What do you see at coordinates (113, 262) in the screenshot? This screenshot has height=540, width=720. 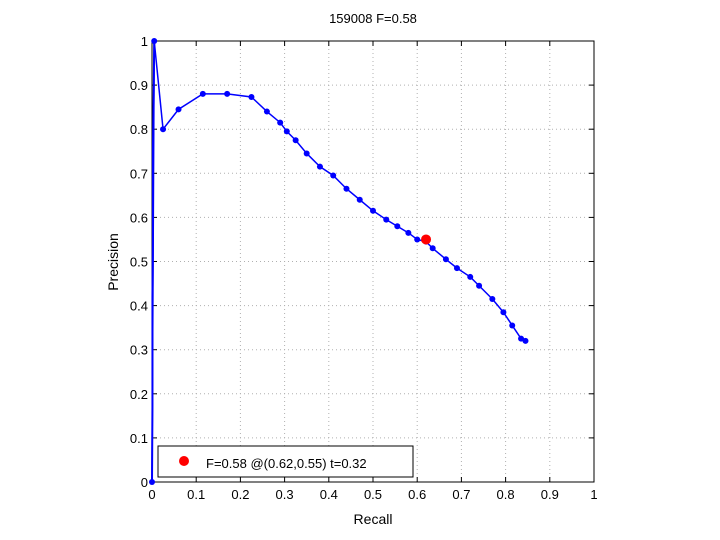 I see `y-axis-label: Precision` at bounding box center [113, 262].